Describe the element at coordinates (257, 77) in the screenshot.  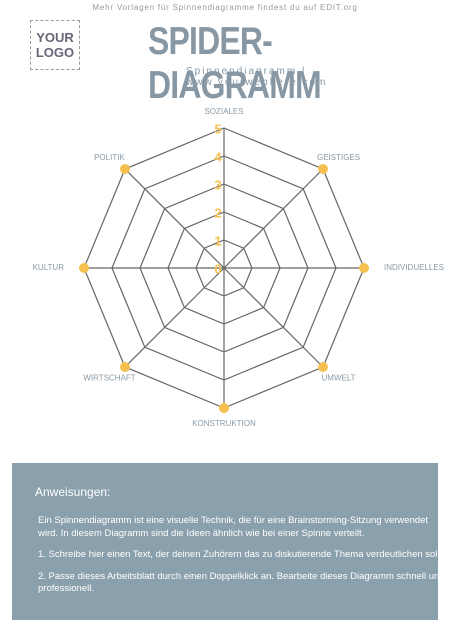
I see `subtitle: Spinnendiagramm | www.yourwebhere.com` at that location.